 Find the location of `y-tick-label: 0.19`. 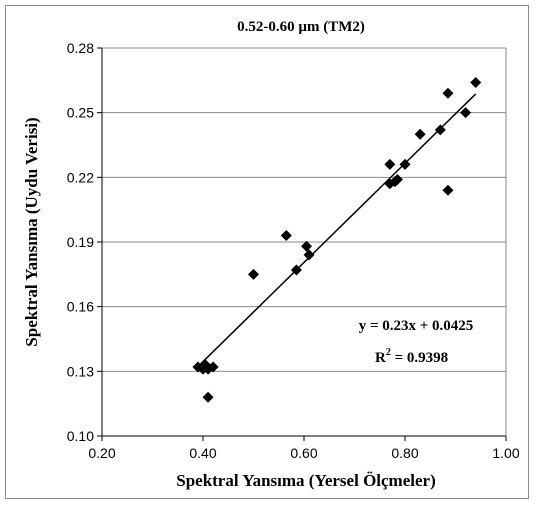

y-tick-label: 0.19 is located at coordinates (80, 242).